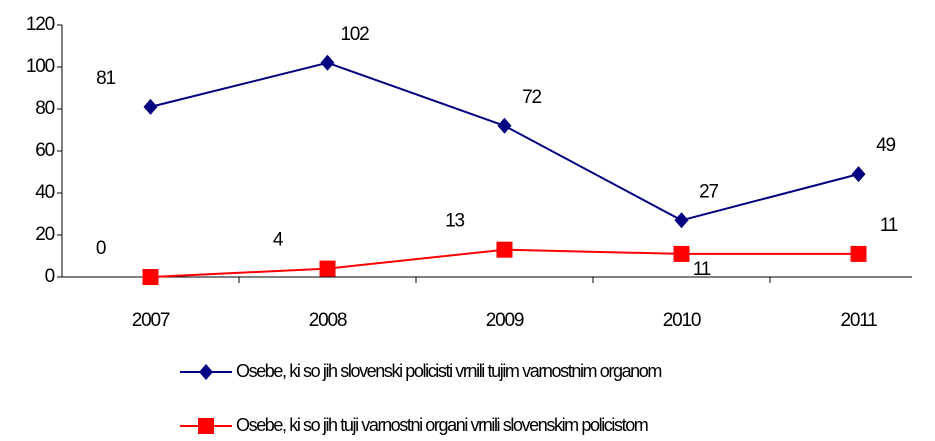 Image resolution: width=935 pixels, height=441 pixels. I want to click on data-label: 72, so click(531, 97).